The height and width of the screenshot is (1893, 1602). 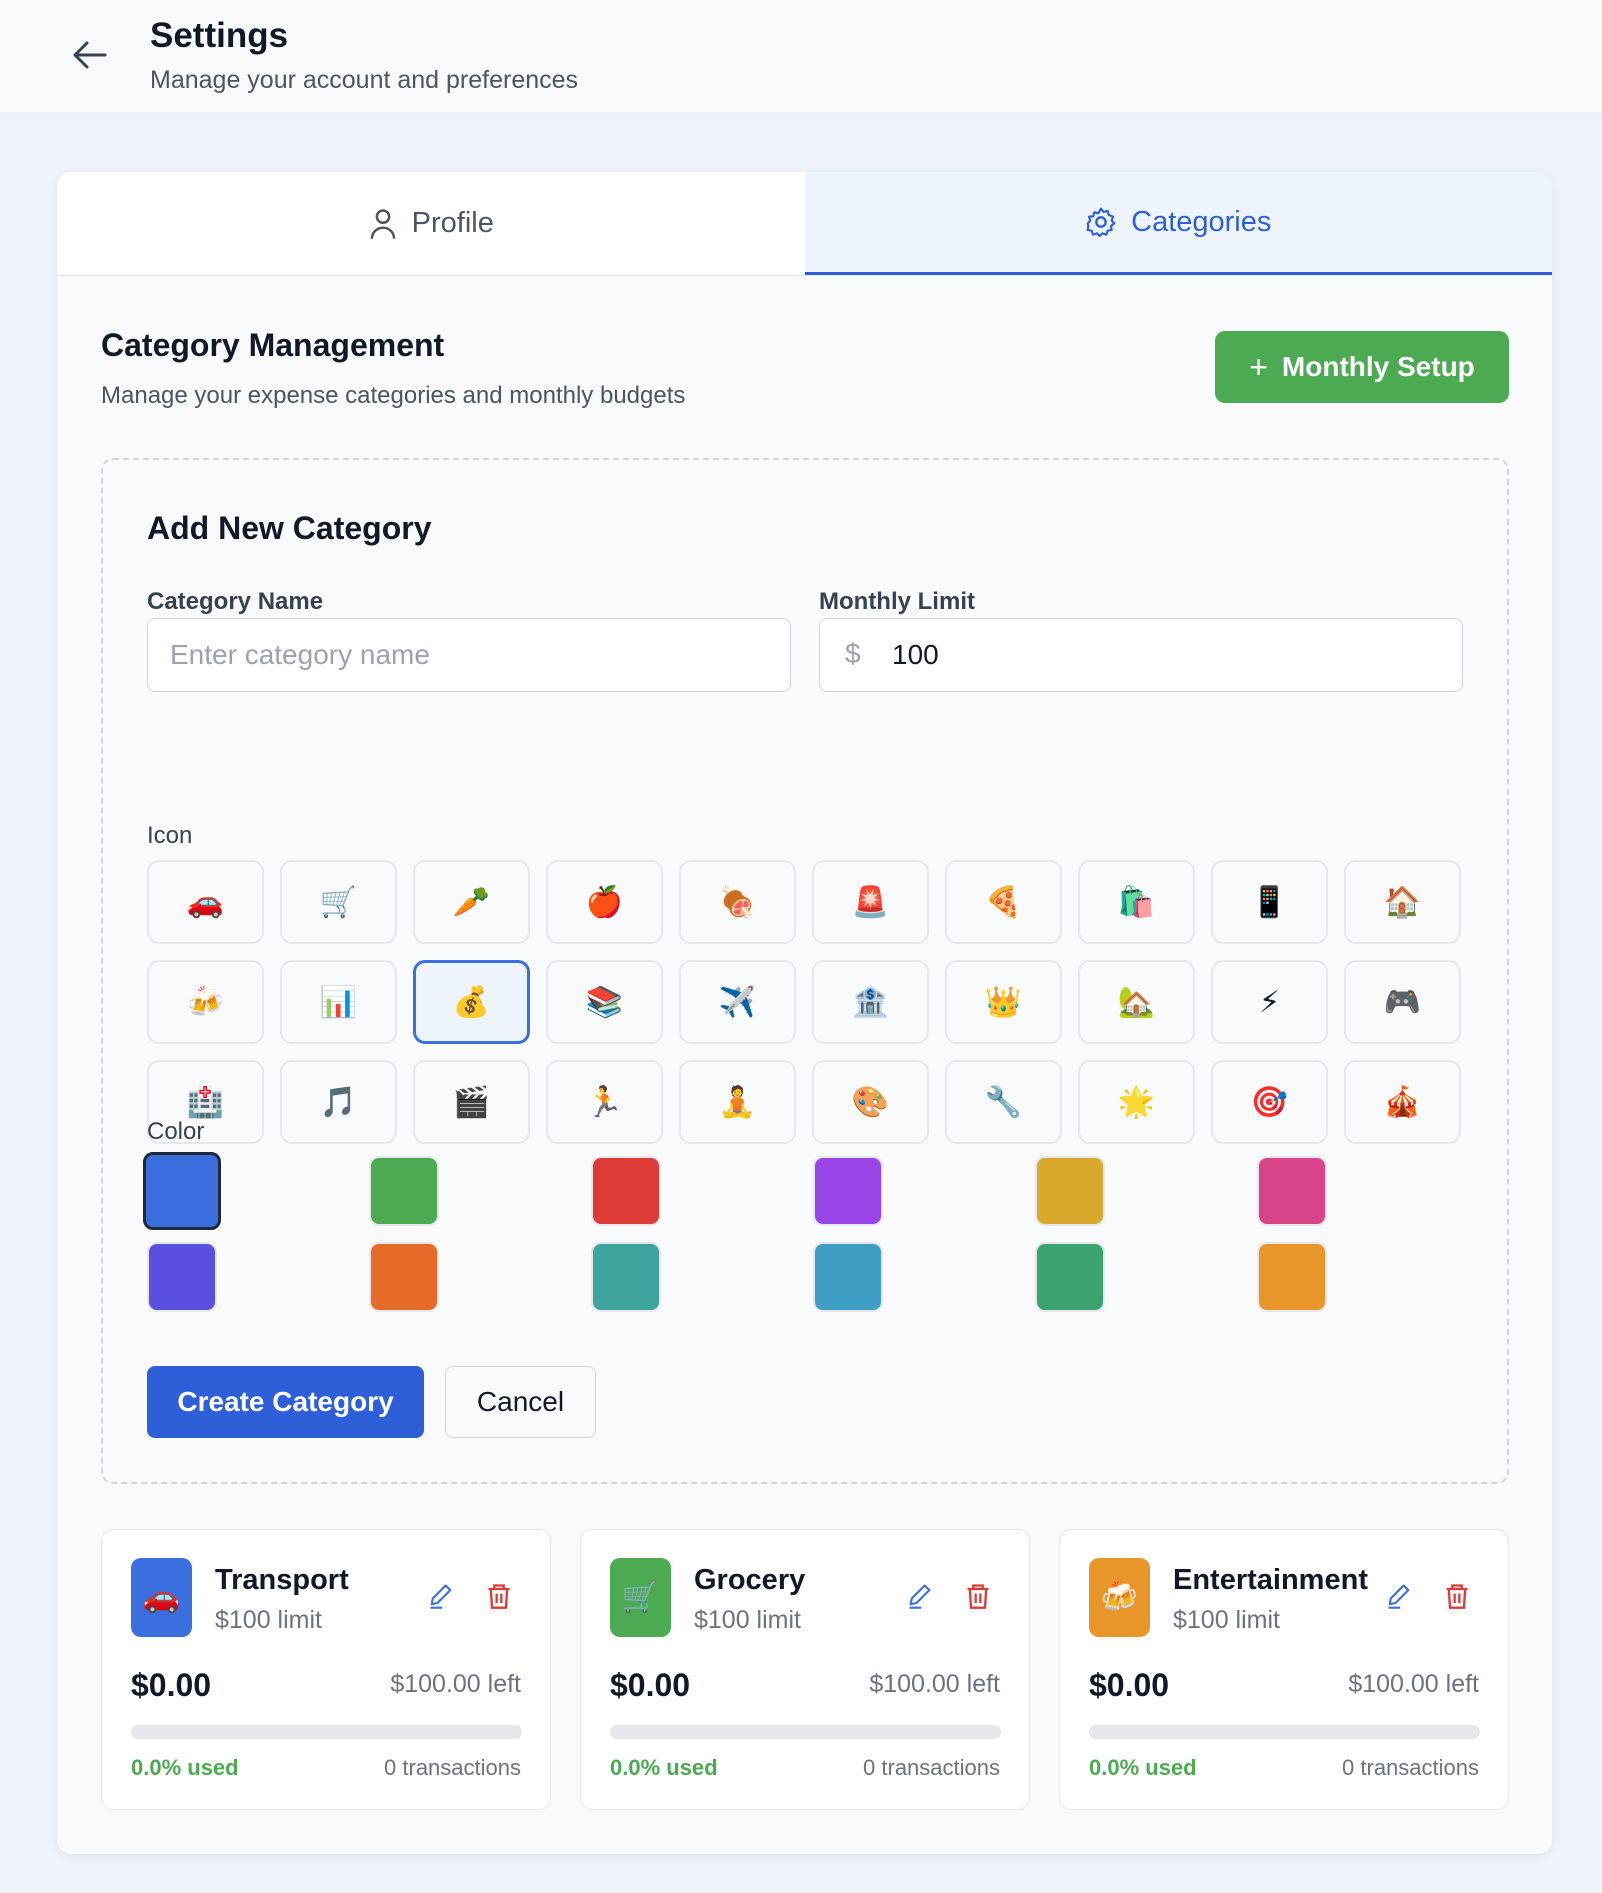 What do you see at coordinates (1201, 221) in the screenshot?
I see `tab-label: Categories` at bounding box center [1201, 221].